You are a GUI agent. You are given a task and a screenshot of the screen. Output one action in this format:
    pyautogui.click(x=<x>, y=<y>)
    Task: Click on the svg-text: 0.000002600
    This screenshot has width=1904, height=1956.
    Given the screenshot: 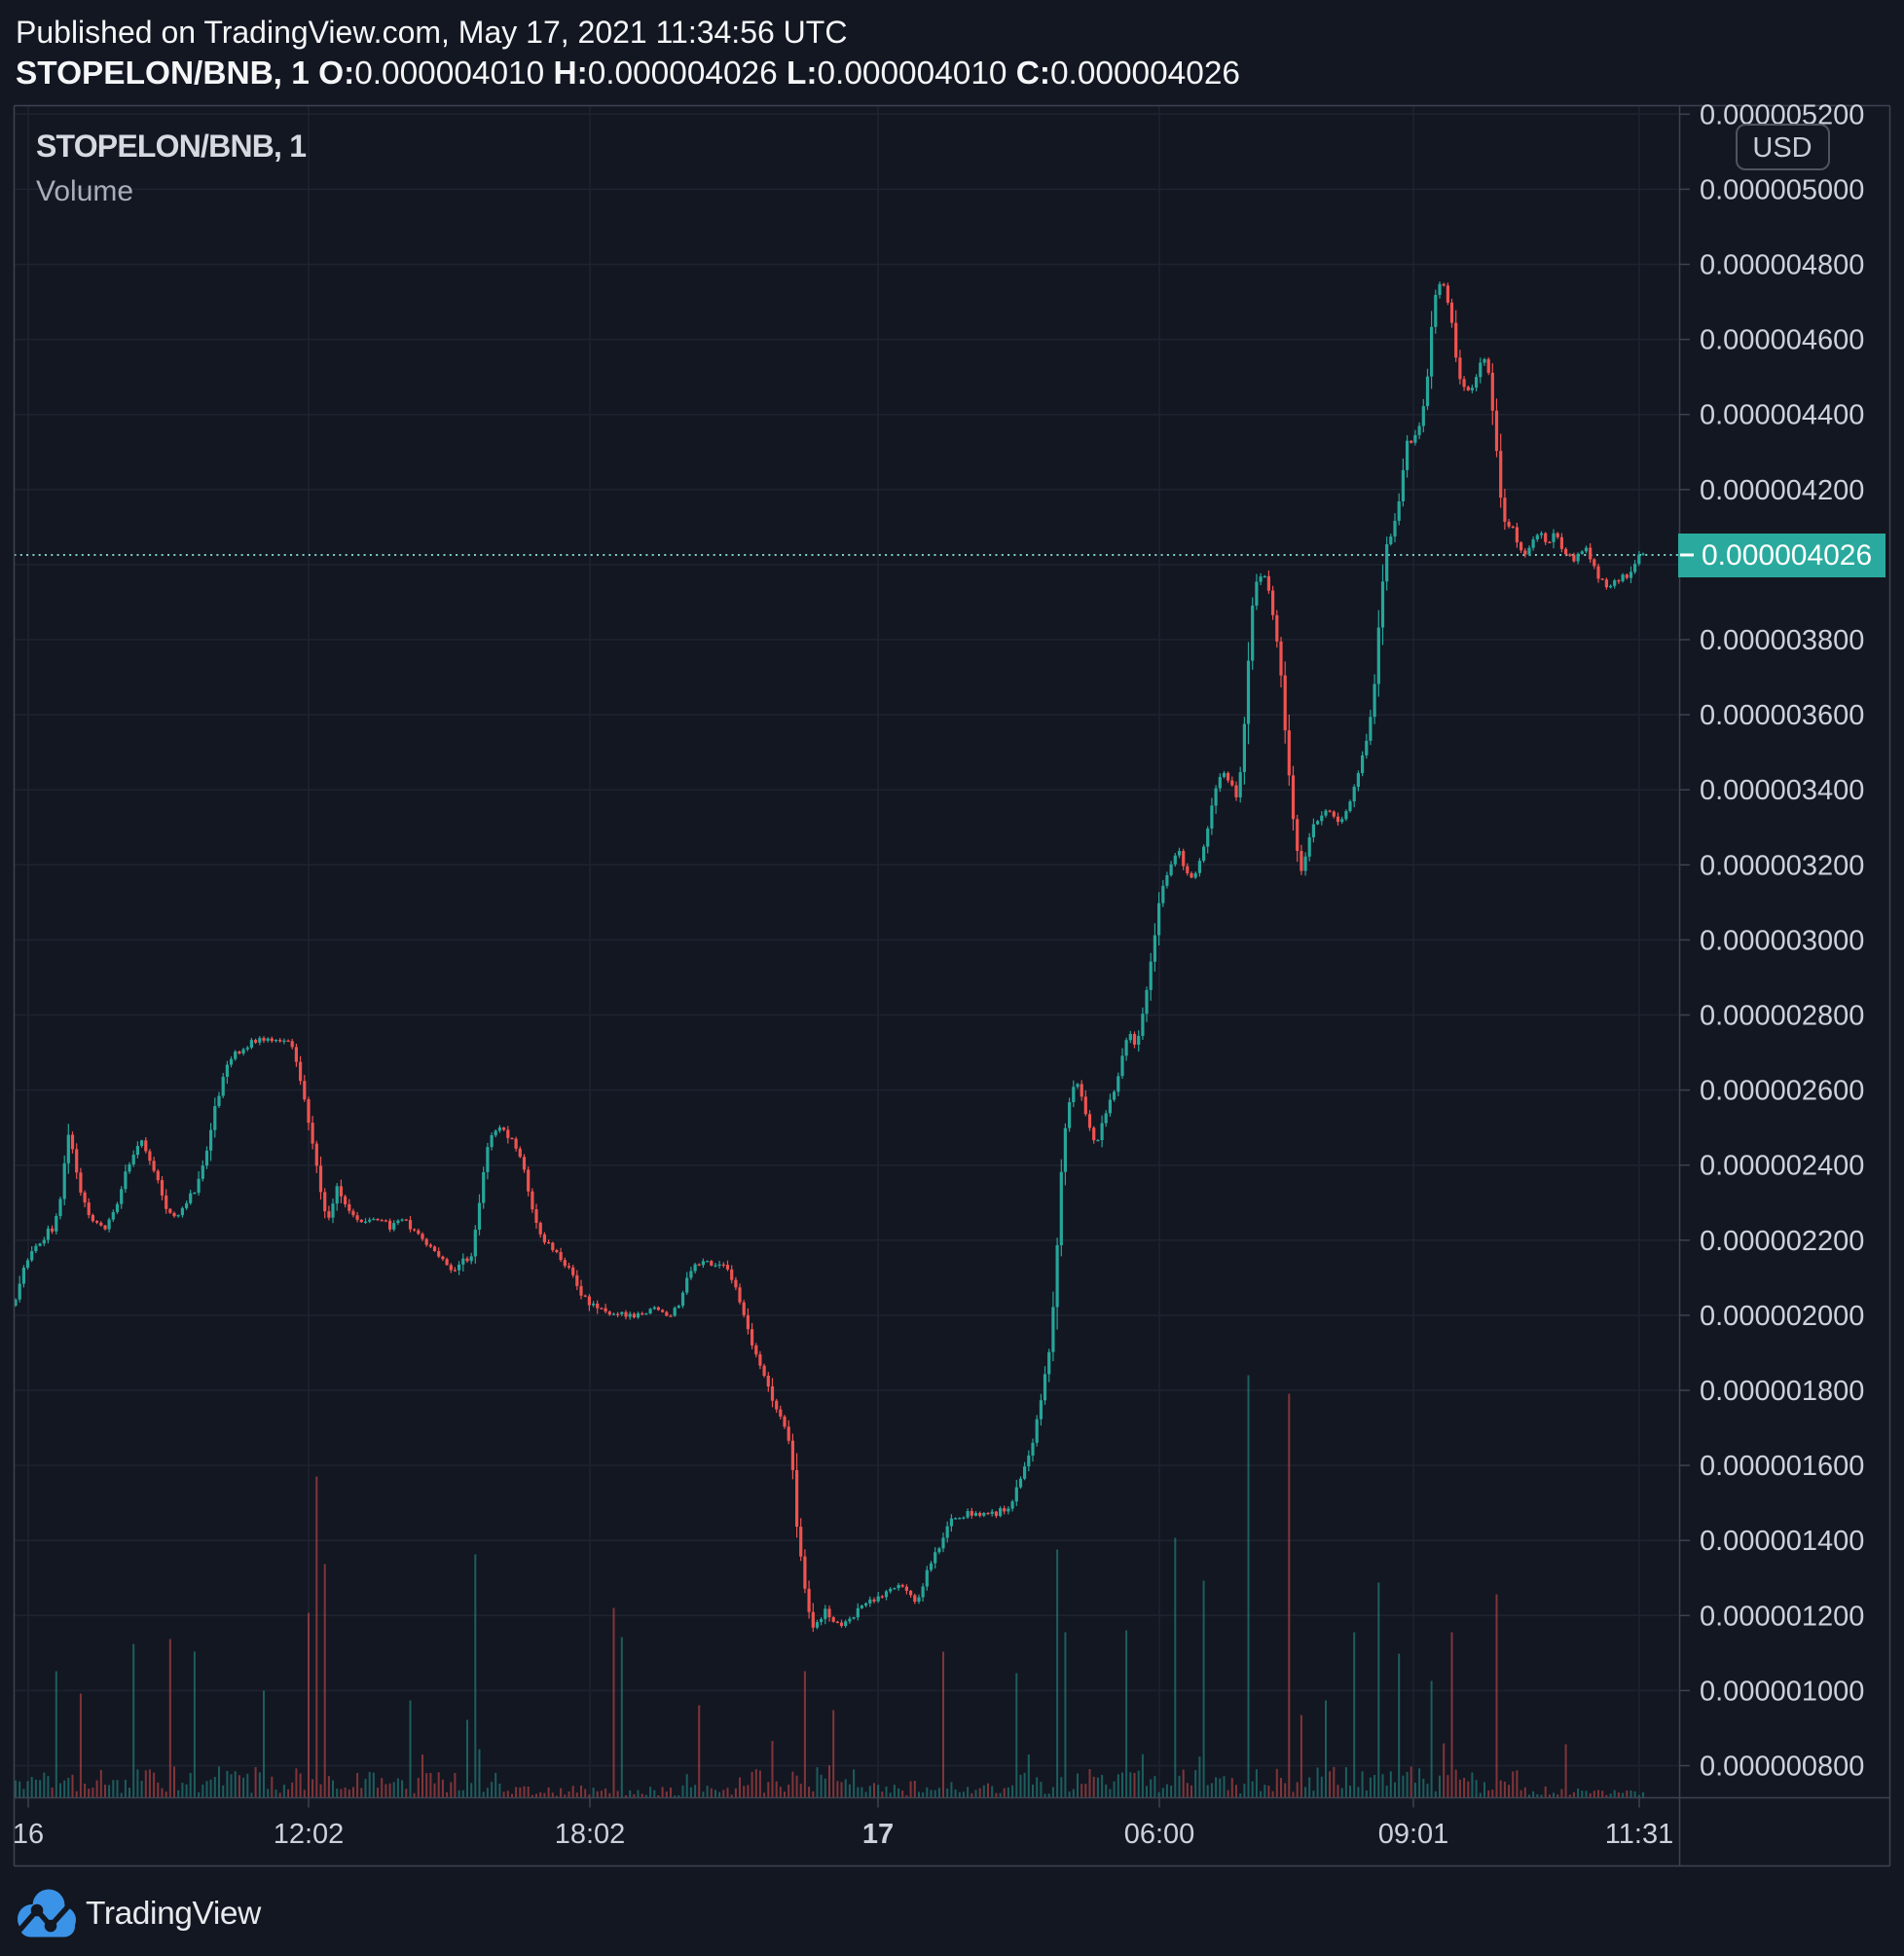 What is the action you would take?
    pyautogui.click(x=1782, y=1091)
    